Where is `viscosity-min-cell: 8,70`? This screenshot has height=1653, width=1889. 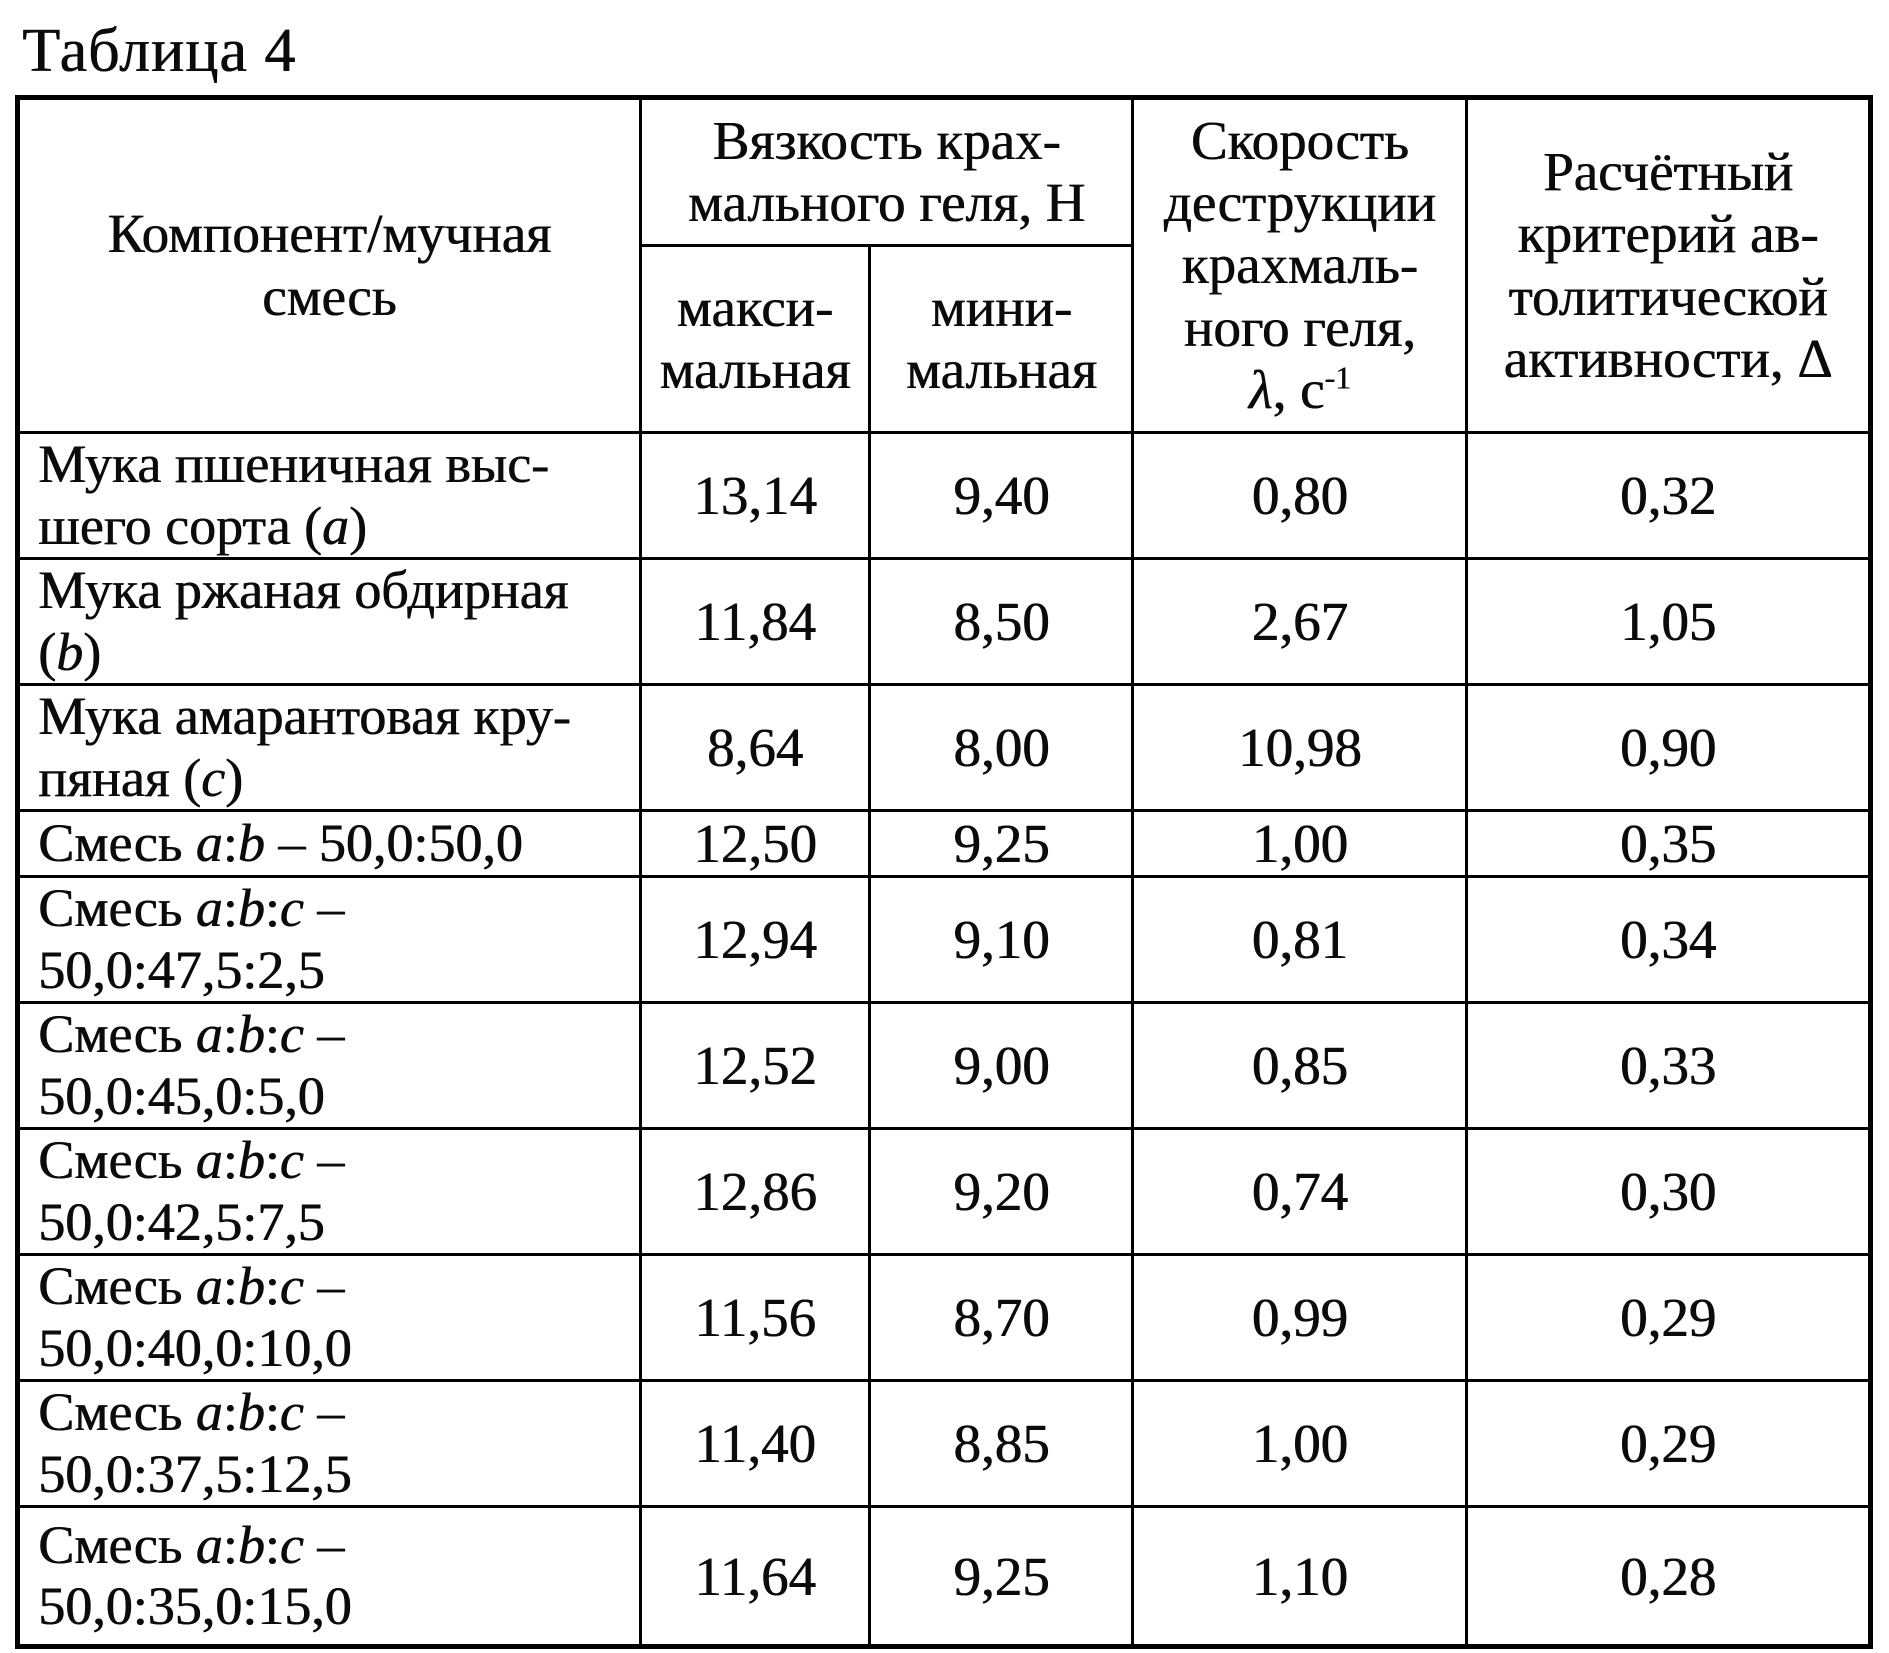 viscosity-min-cell: 8,70 is located at coordinates (1001, 1317).